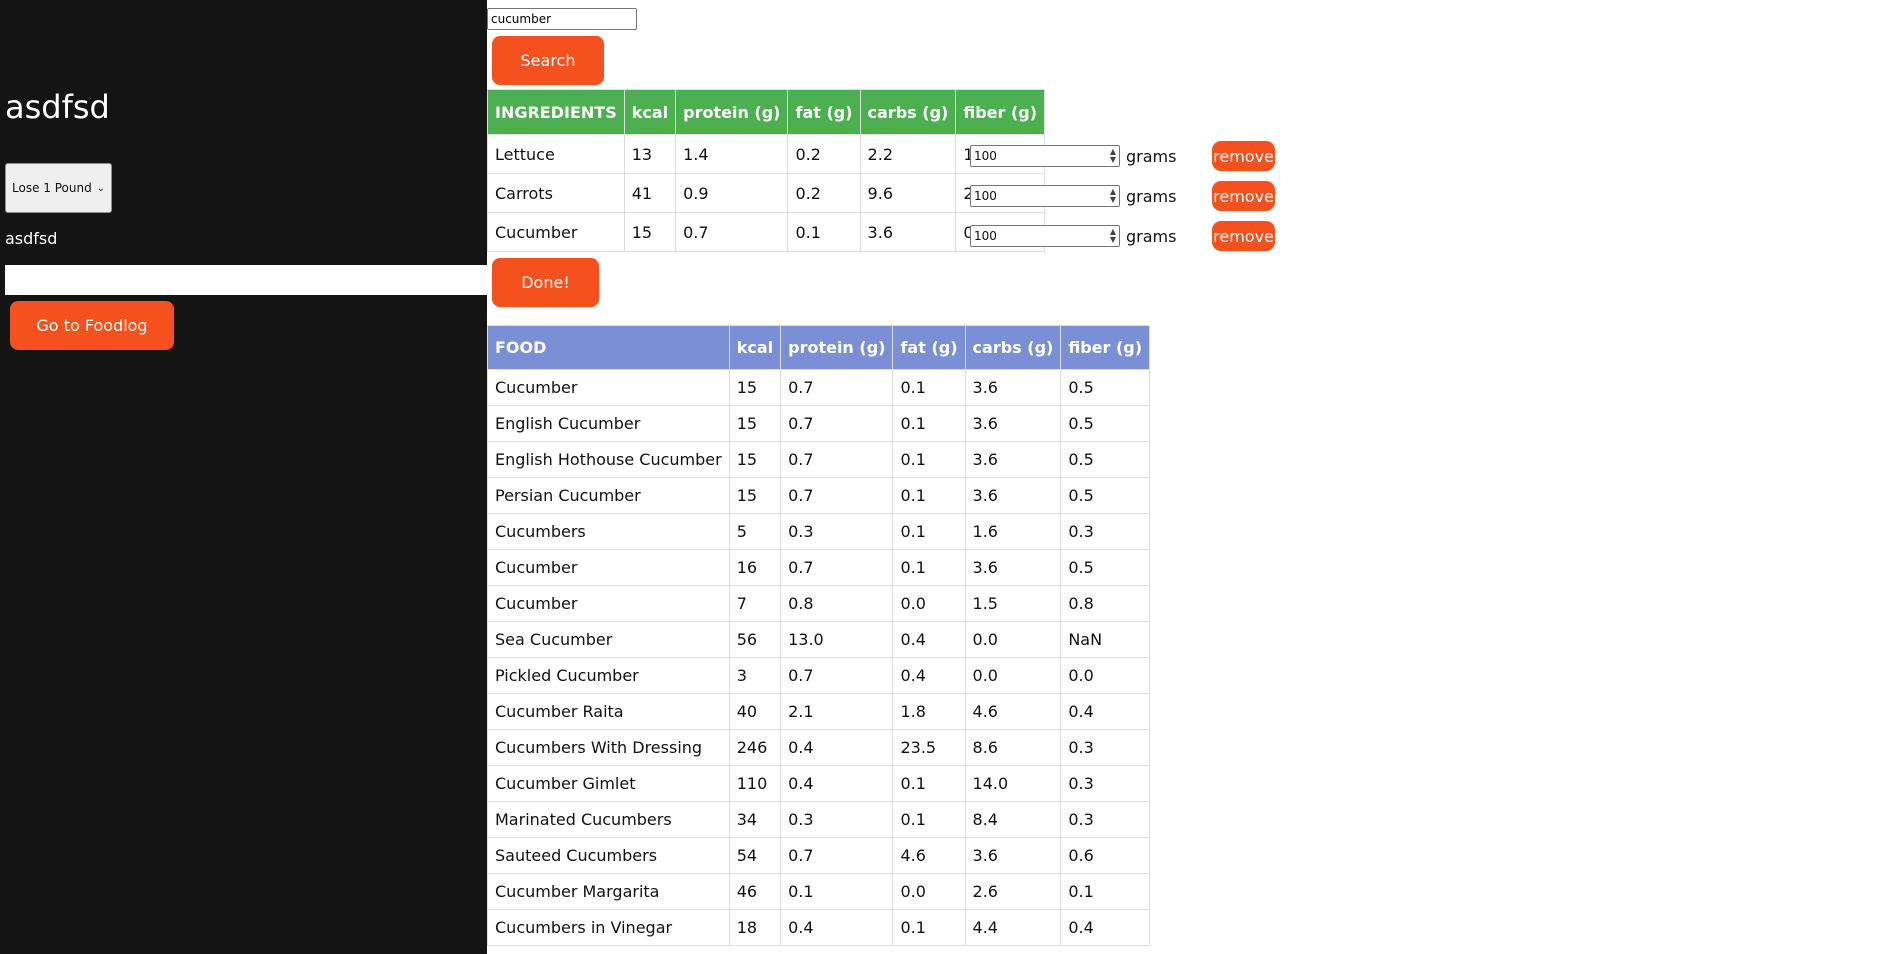 The width and height of the screenshot is (1903, 954). I want to click on food-protein-cell: 0.1, so click(837, 891).